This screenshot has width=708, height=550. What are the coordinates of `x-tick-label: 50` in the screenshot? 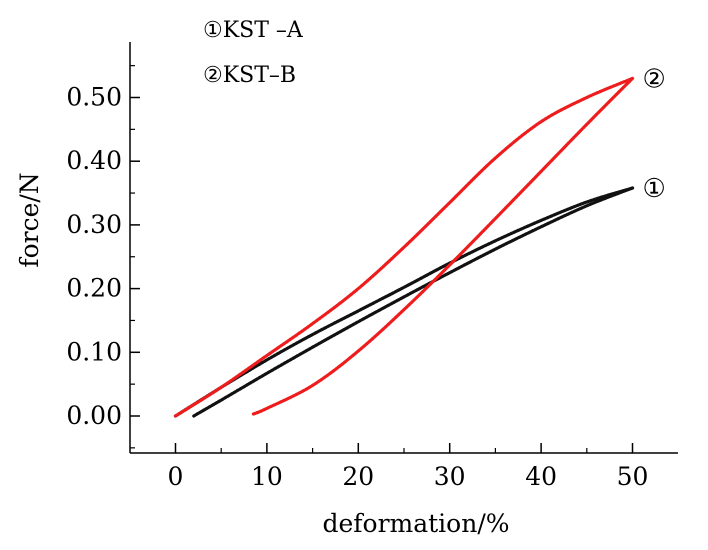 It's located at (633, 476).